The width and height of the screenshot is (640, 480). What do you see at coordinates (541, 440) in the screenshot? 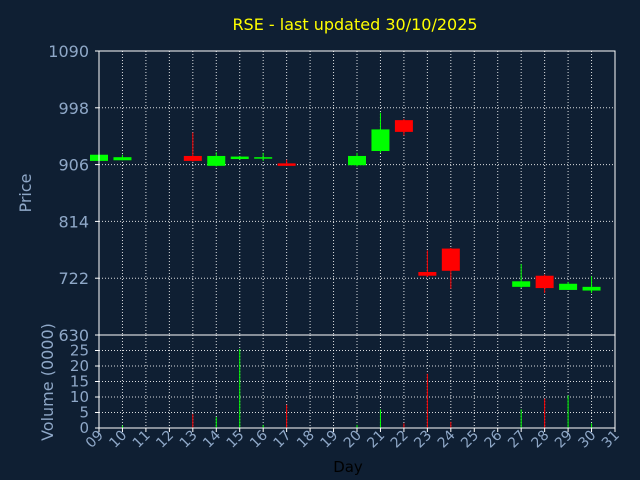
I see `x-tick-label: 28` at bounding box center [541, 440].